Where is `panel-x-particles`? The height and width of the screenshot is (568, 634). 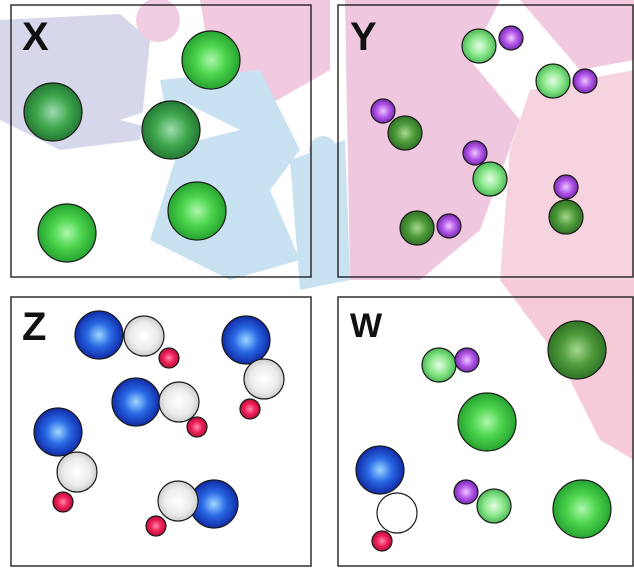 panel-x-particles is located at coordinates (132, 146).